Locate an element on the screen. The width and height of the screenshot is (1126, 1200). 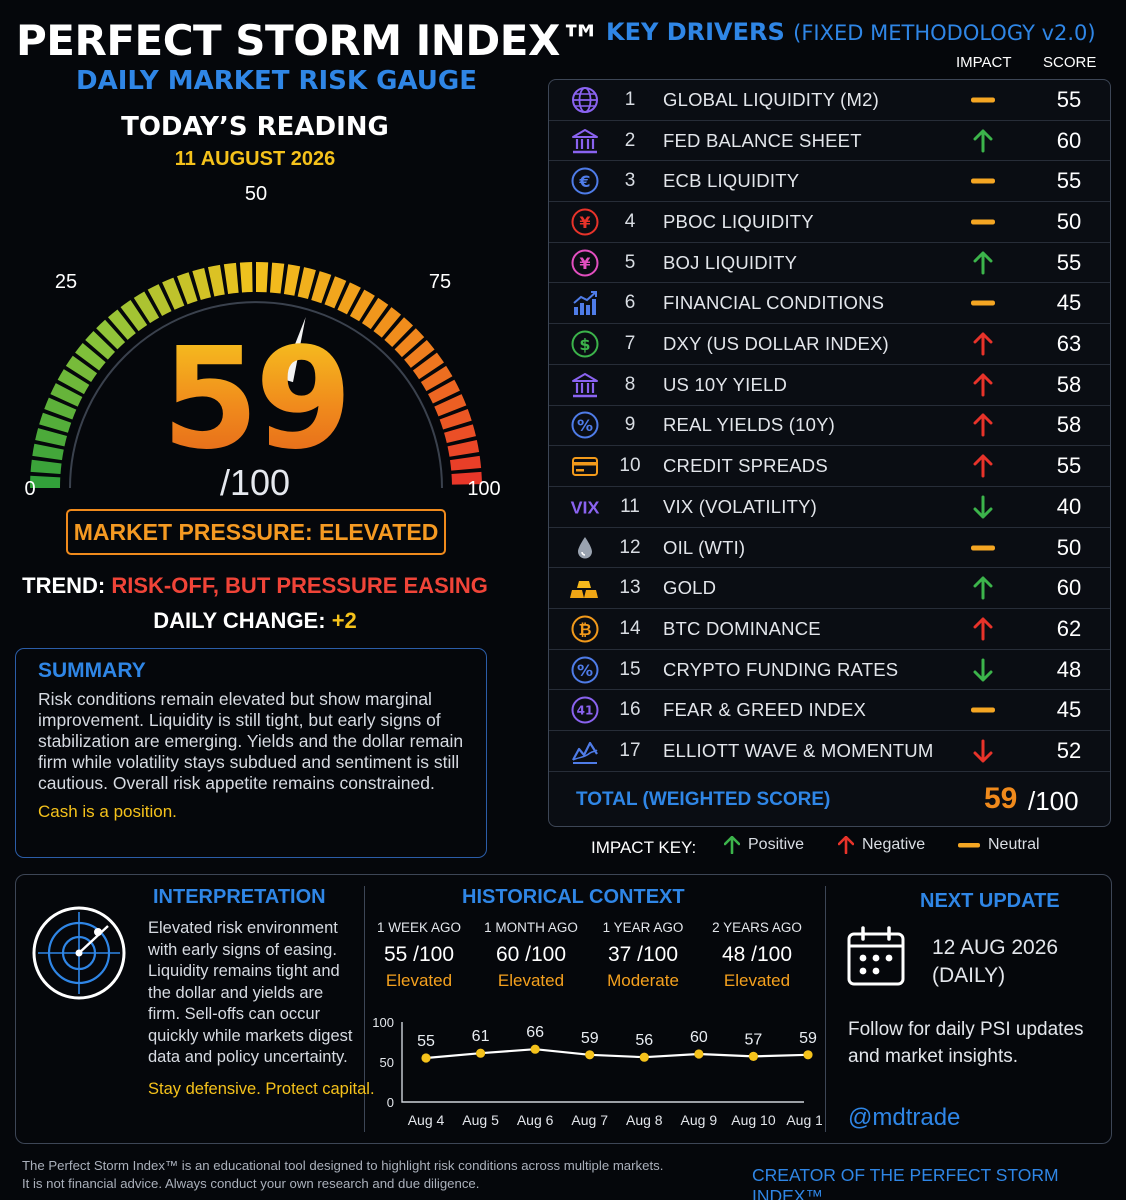
driver-row: 1 GLOBAL LIQUIDITY (M2) 55 is located at coordinates (829, 100).